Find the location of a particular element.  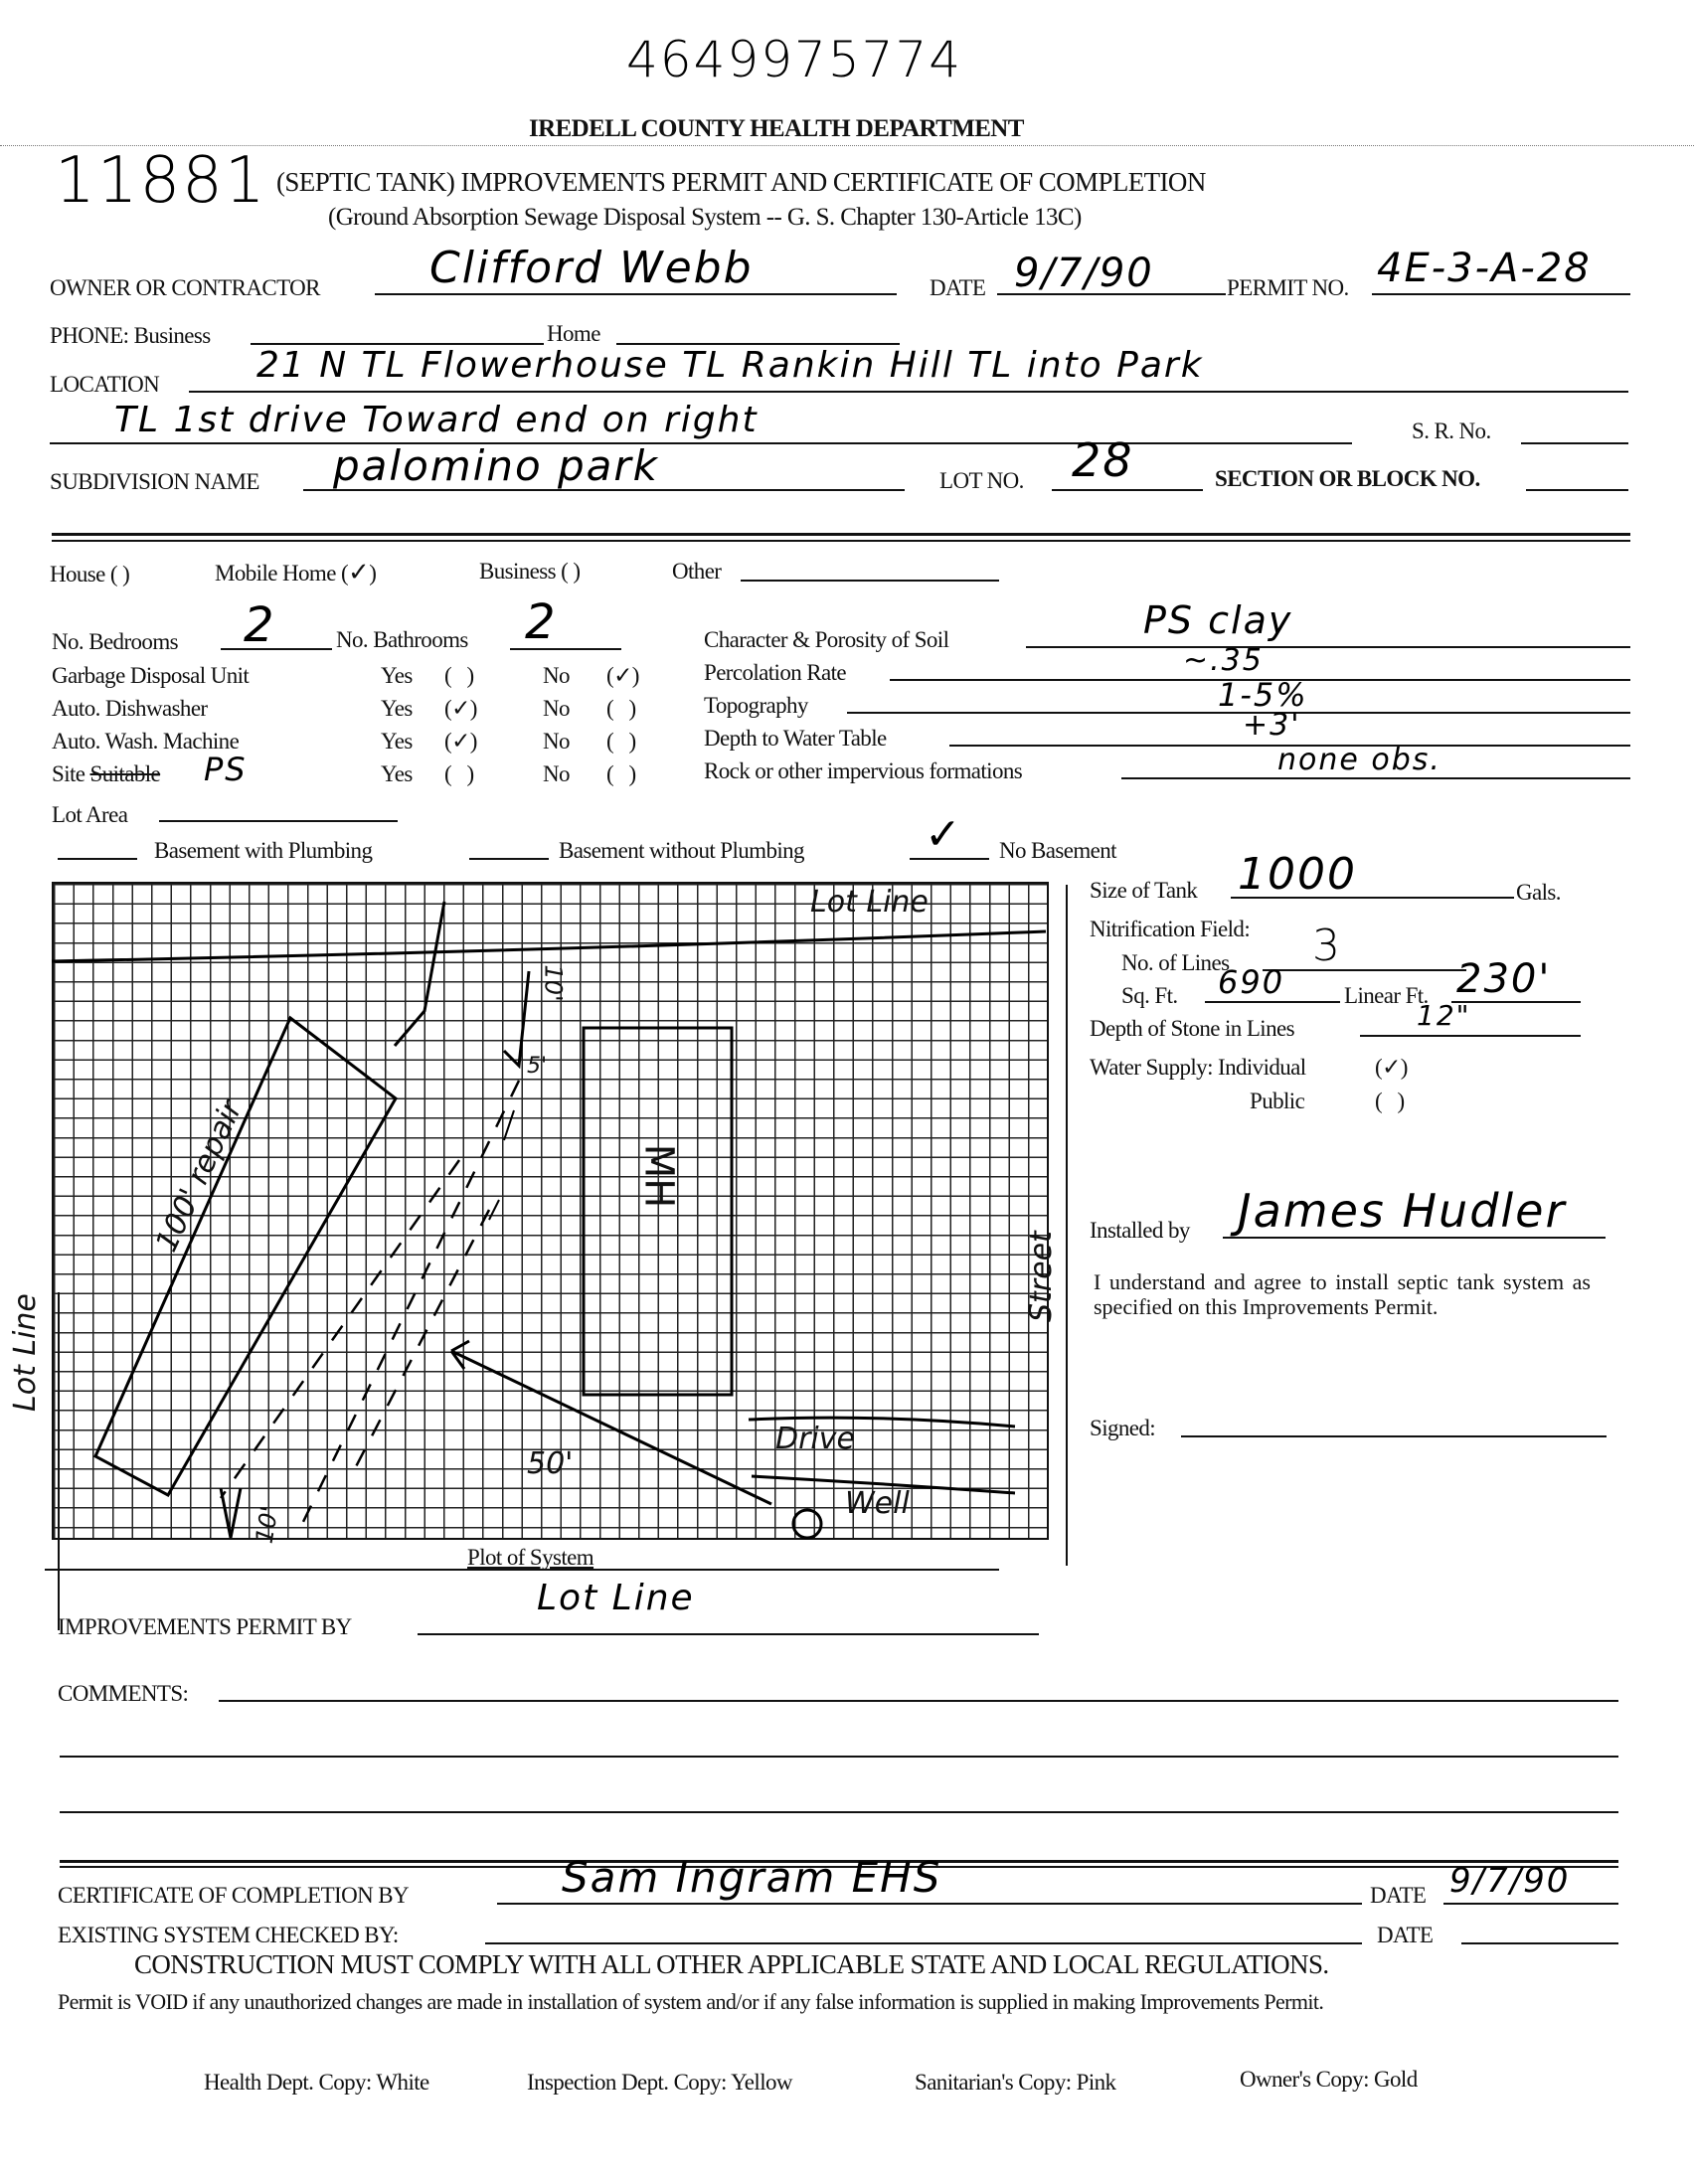

no-basement-label: No Basement is located at coordinates (1058, 850).